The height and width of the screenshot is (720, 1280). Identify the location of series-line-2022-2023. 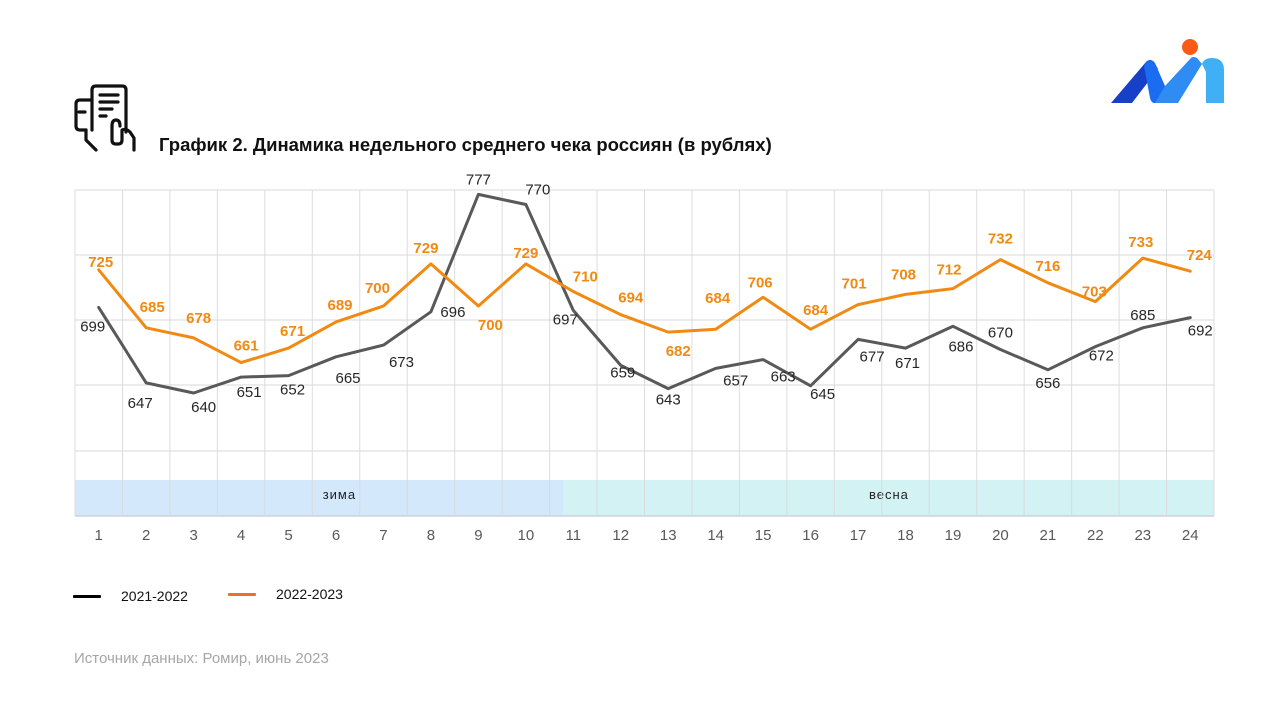
(644, 310).